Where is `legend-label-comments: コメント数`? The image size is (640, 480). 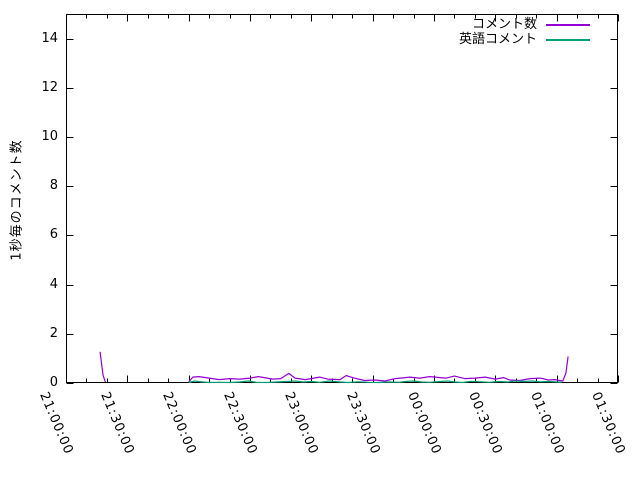 legend-label-comments: コメント数 is located at coordinates (504, 24).